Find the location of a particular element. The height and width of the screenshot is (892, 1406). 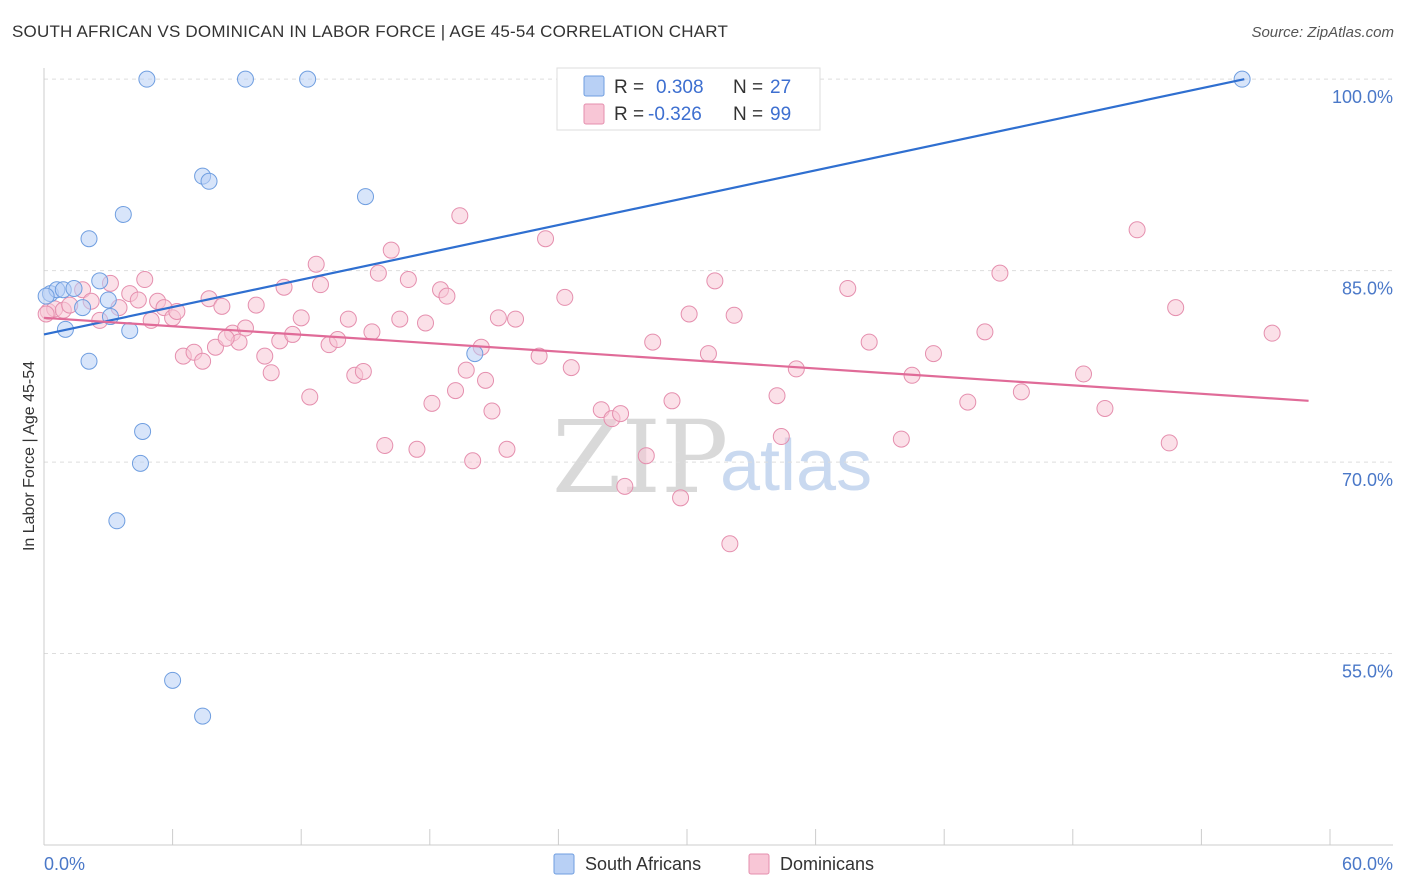

y-tick-labels: 100.0% 85.0% 70.0% 55.0% is located at coordinates (1362, 384).